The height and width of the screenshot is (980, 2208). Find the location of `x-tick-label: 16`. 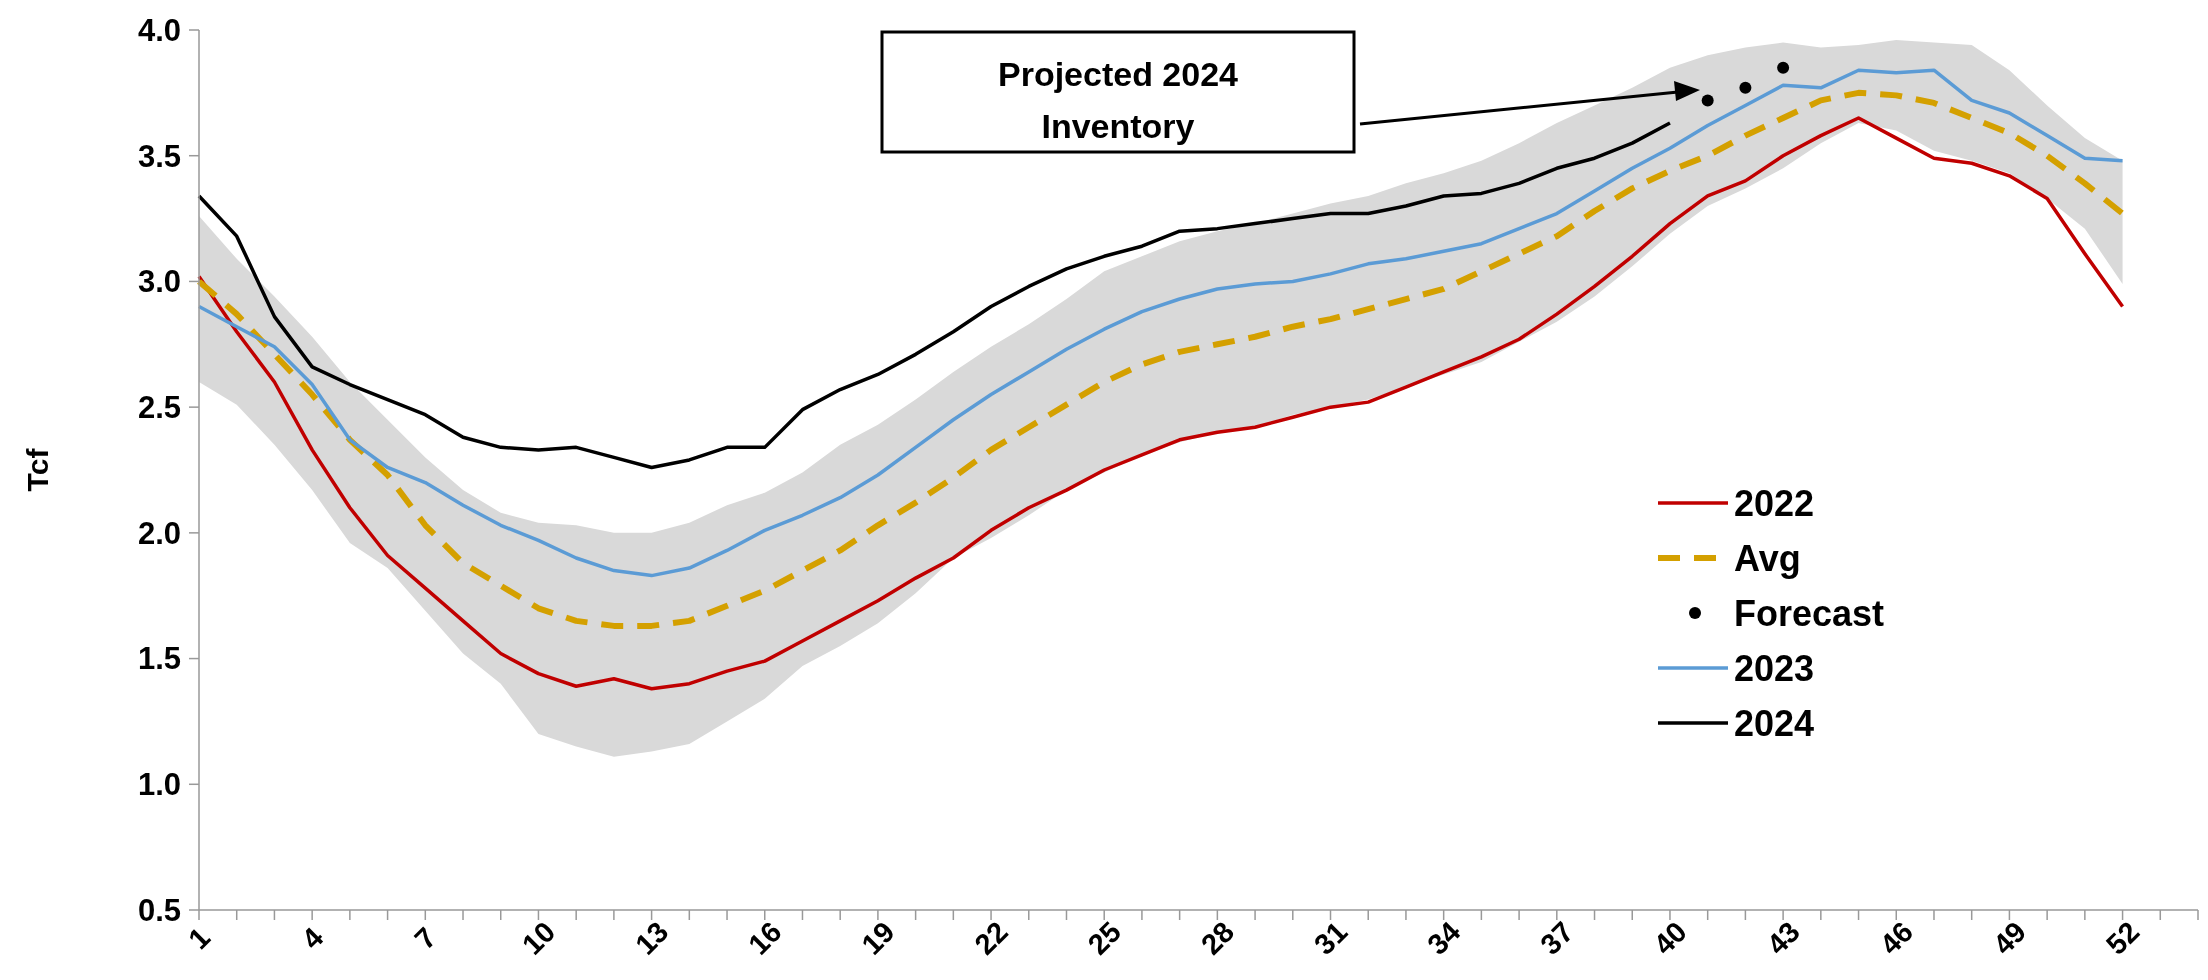

x-tick-label: 16 is located at coordinates (765, 938).